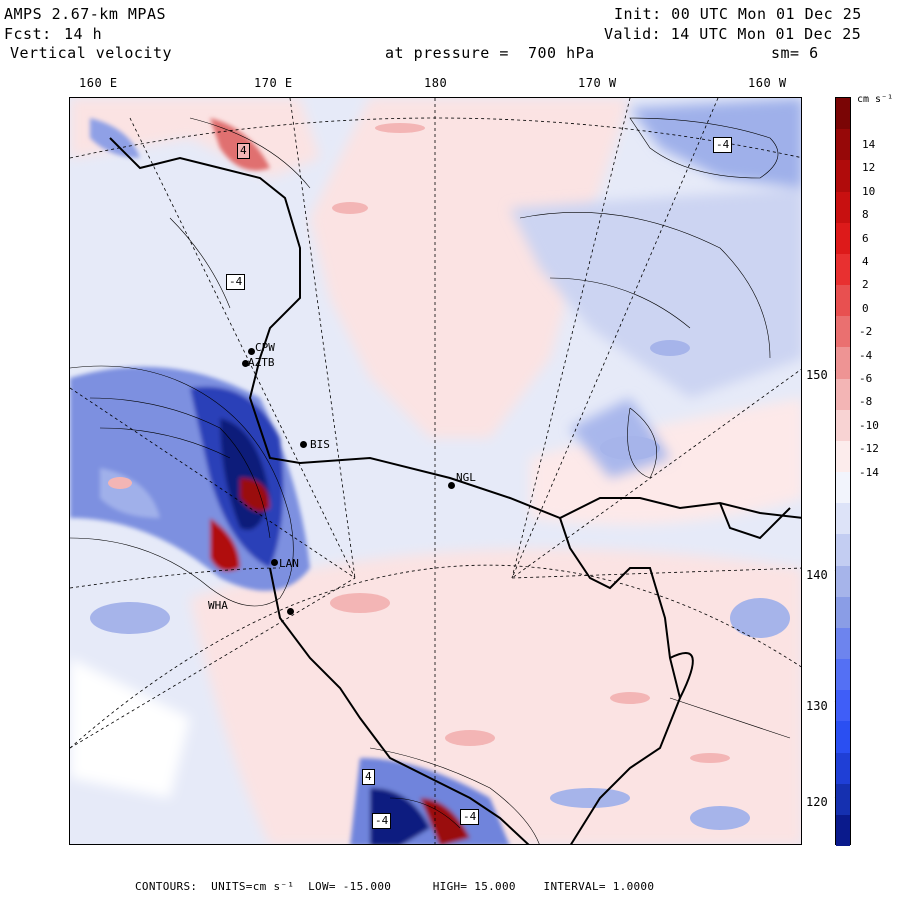 This screenshot has height=900, width=900. Describe the element at coordinates (273, 83) in the screenshot. I see `lon-label-170e: 170 E` at that location.